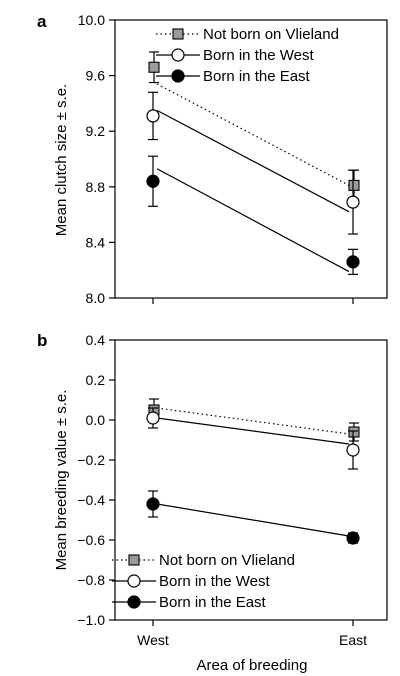  What do you see at coordinates (153, 640) in the screenshot?
I see `x-tick-label: West` at bounding box center [153, 640].